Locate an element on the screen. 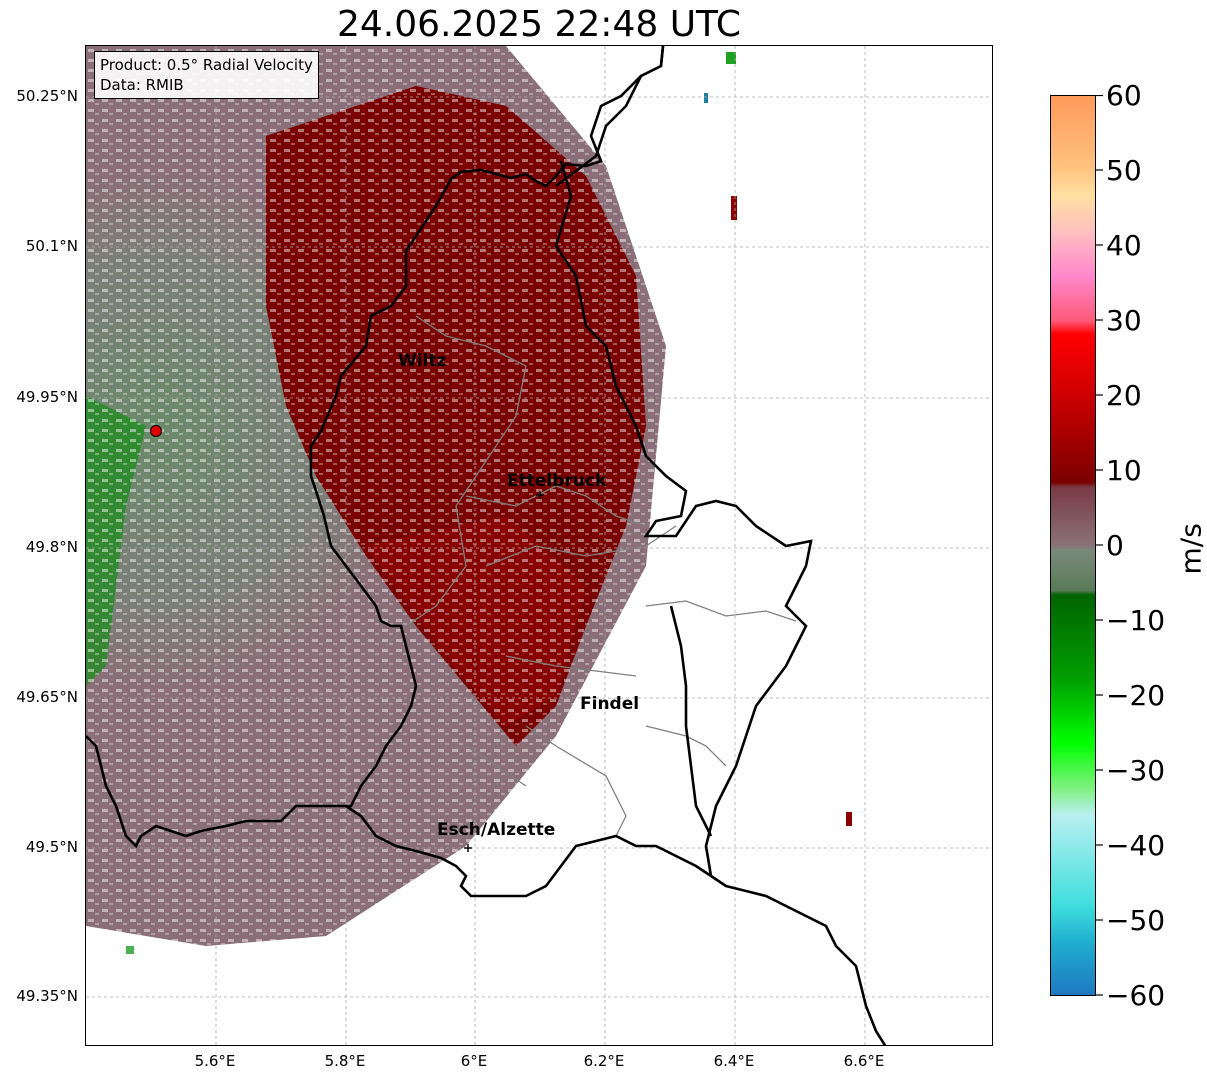 This screenshot has height=1081, width=1207. colorbar-tick-label: −50 is located at coordinates (1136, 920).